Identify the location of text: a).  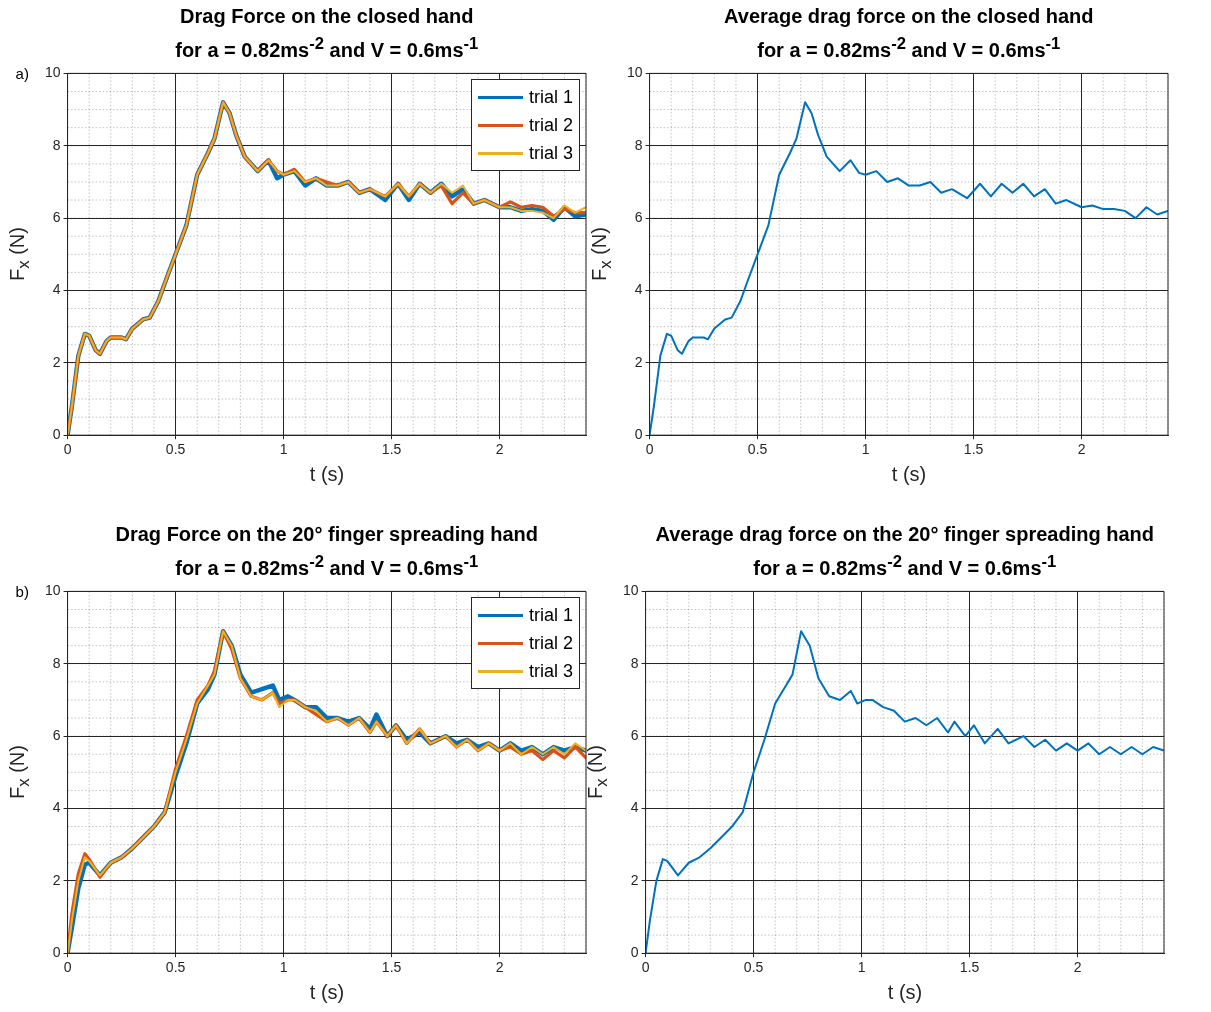
(22, 74).